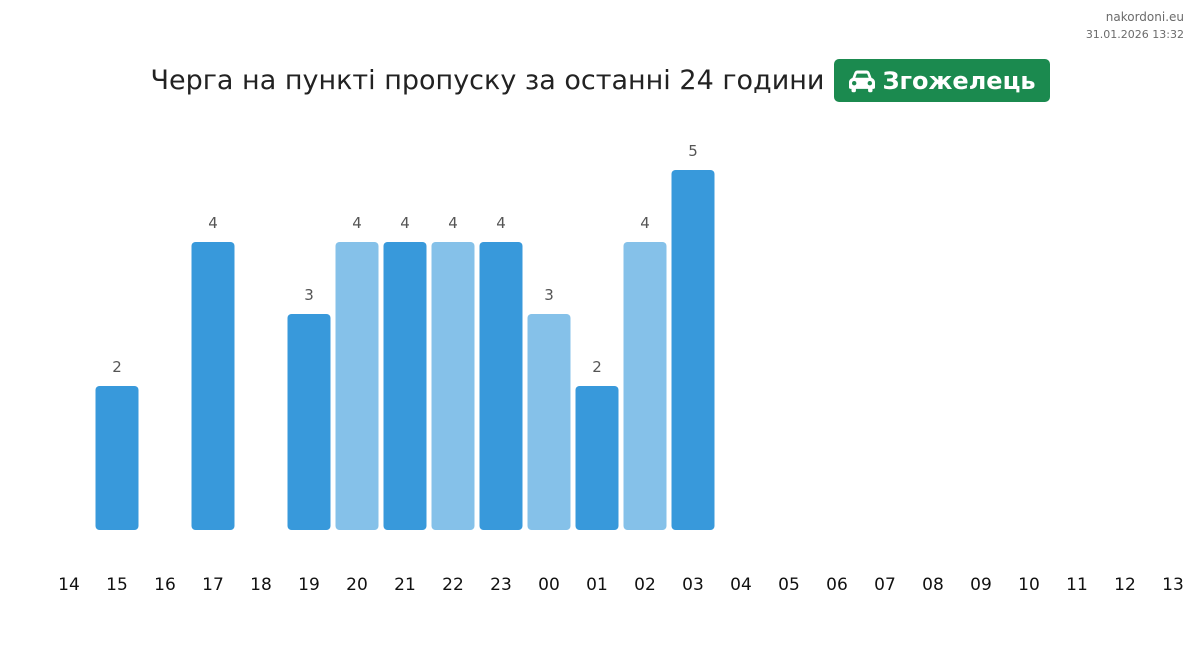 The width and height of the screenshot is (1200, 651). I want to click on value-label-21: 4, so click(405, 223).